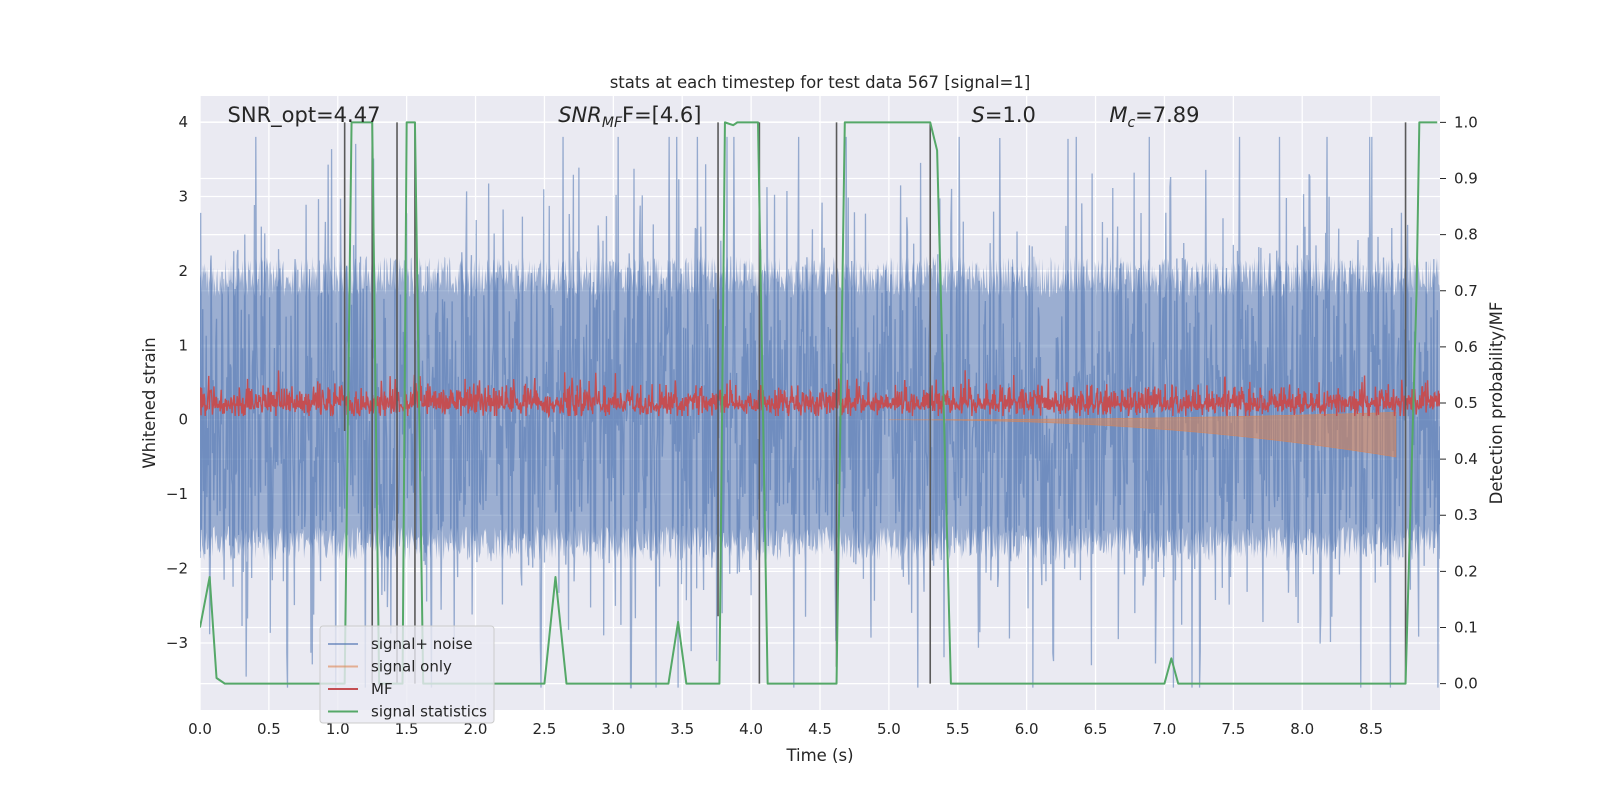 This screenshot has height=800, width=1600. Describe the element at coordinates (1466, 179) in the screenshot. I see `y-right-tick-label: 0.9` at that location.